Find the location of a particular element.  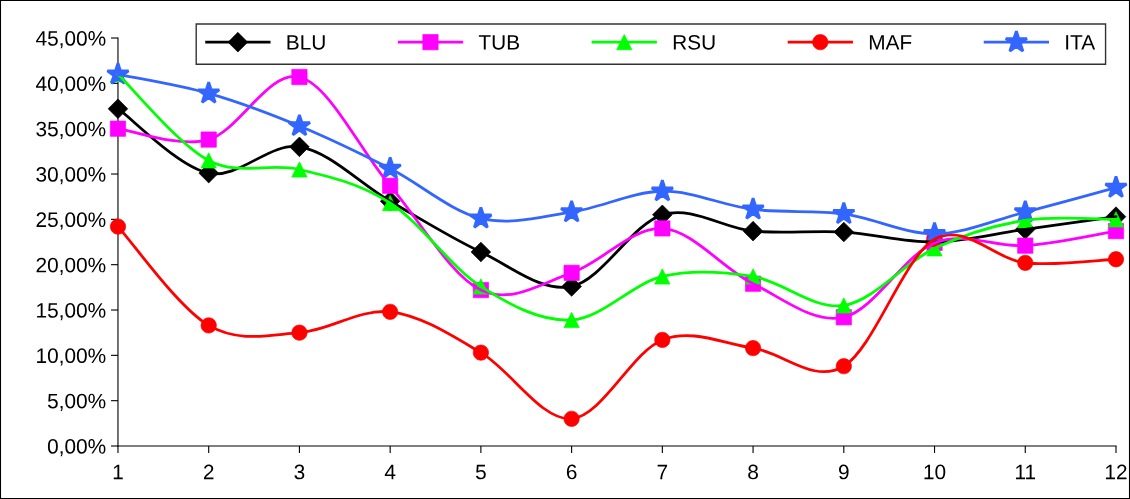

x-tick-label: 10 is located at coordinates (935, 472).